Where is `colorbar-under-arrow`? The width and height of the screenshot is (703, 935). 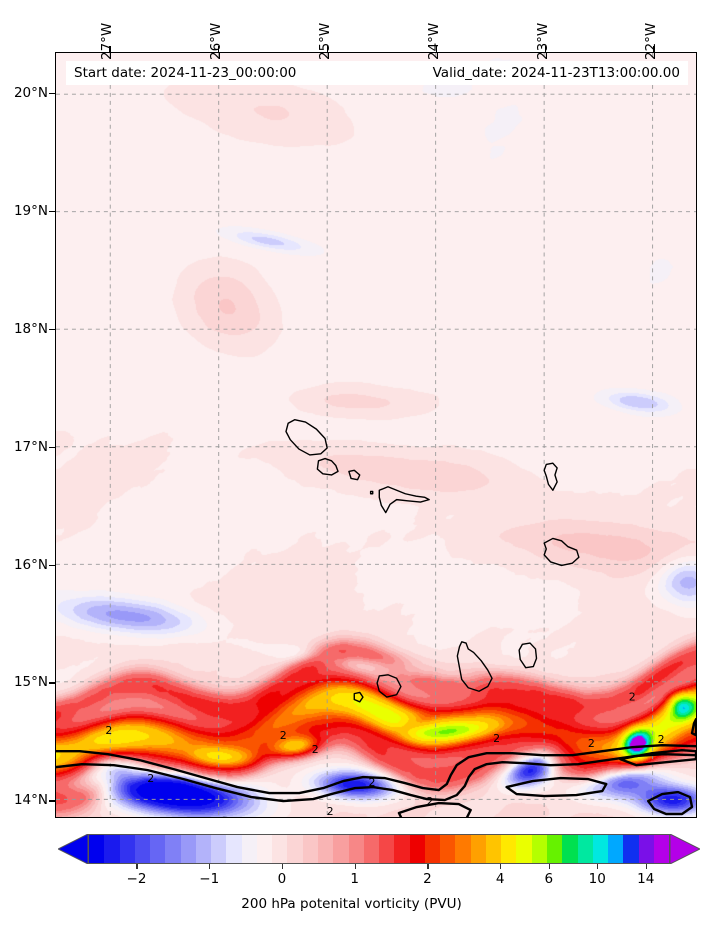
colorbar-under-arrow is located at coordinates (73, 849).